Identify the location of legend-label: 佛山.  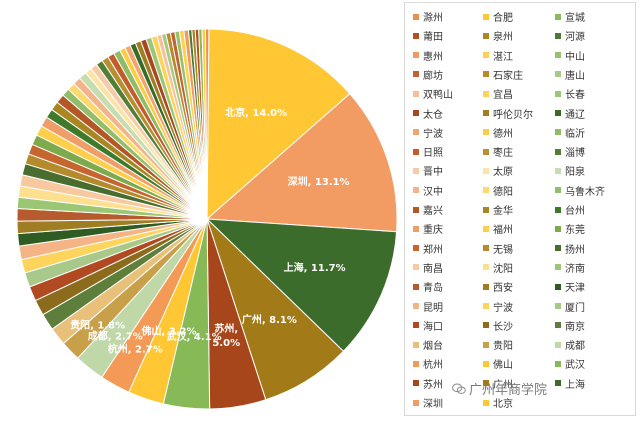
(503, 366).